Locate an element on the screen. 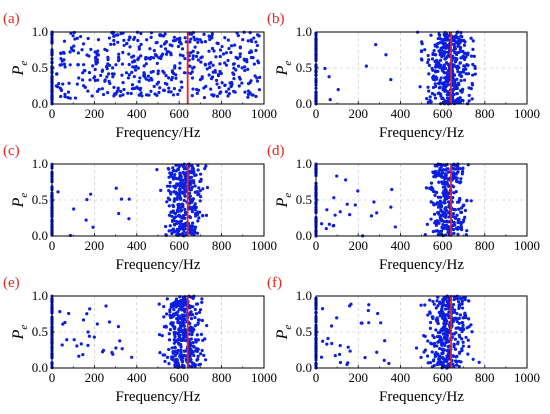 The height and width of the screenshot is (414, 550). x-tick-label: 200 is located at coordinates (95, 377).